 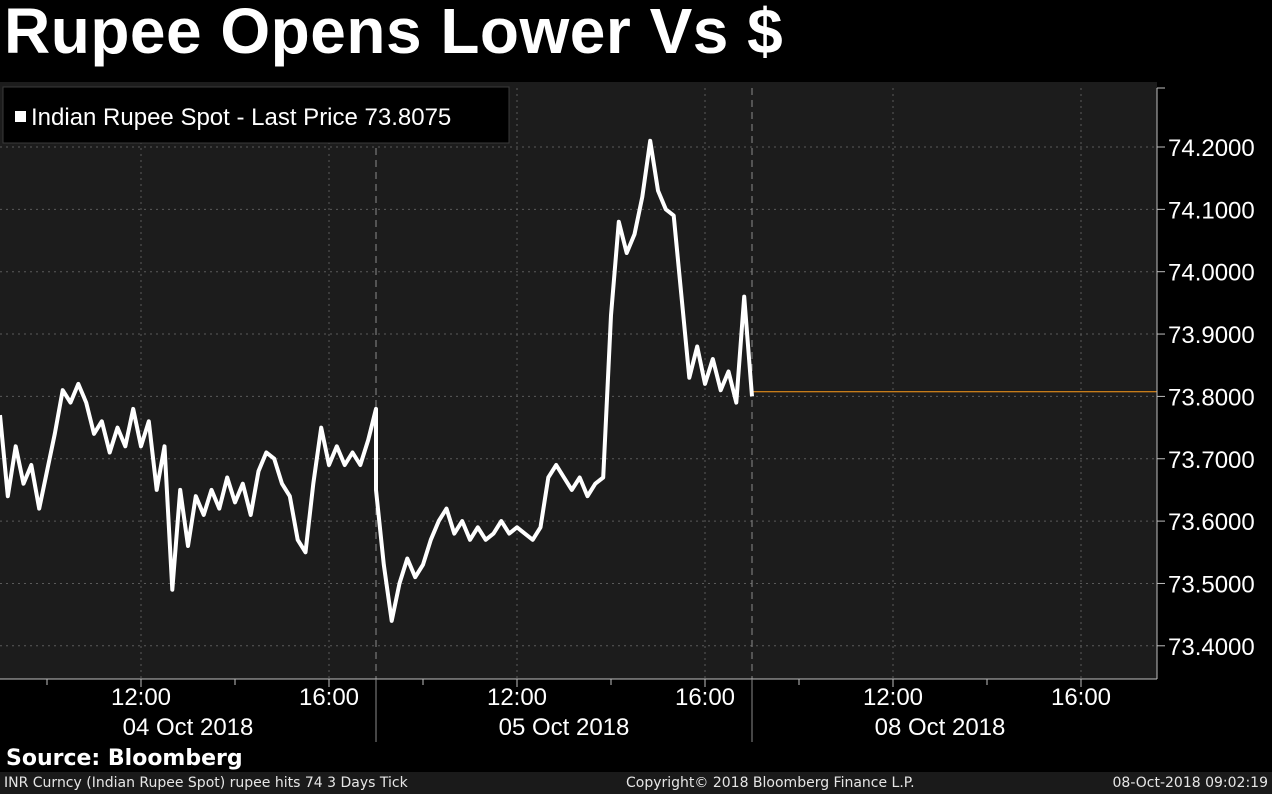 I want to click on legend-label: Indian Rupee Spot - Last Price 73.8075, so click(x=241, y=117).